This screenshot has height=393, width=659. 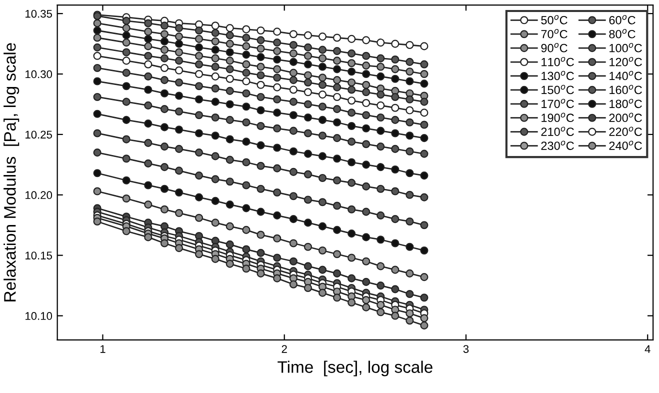 I want to click on legend-label: 150$^{o}$C, so click(x=558, y=89).